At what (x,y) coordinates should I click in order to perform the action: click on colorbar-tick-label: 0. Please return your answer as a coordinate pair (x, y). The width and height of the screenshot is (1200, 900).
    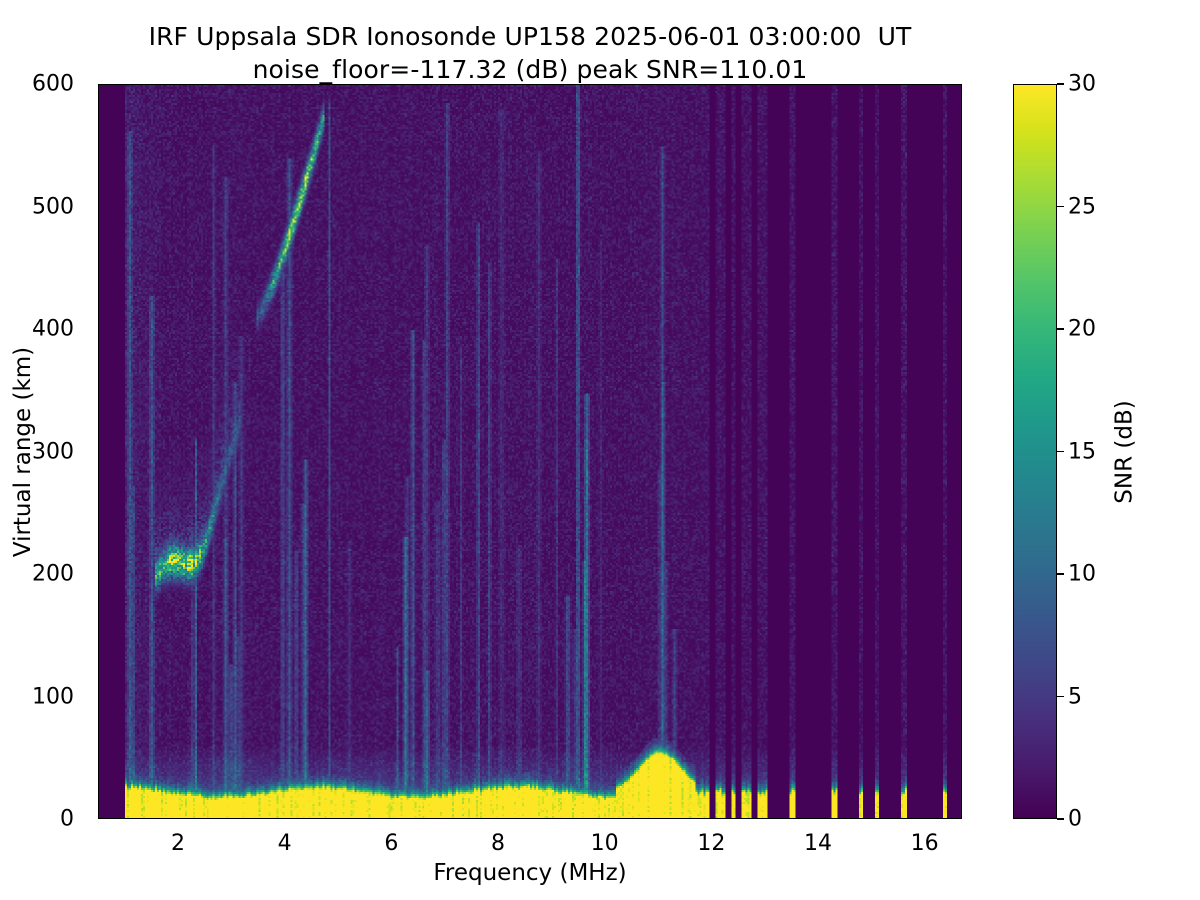
    Looking at the image, I should click on (1075, 819).